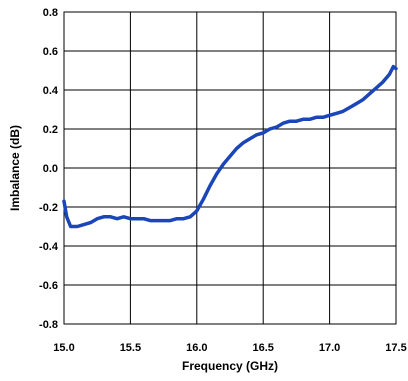 The width and height of the screenshot is (408, 381). Describe the element at coordinates (130, 348) in the screenshot. I see `x-tick-label: 15.5` at that location.